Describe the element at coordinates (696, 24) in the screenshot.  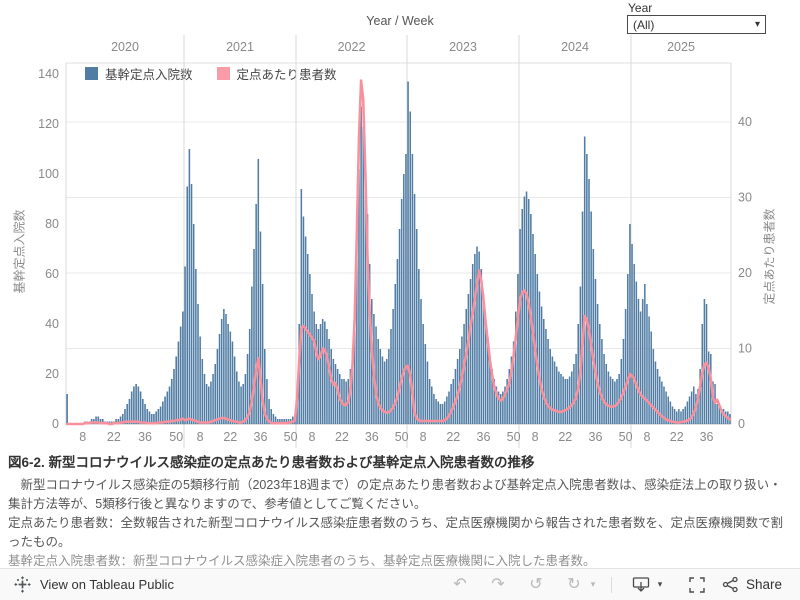
I see `year-filter-dropdown: (All) ▾` at that location.